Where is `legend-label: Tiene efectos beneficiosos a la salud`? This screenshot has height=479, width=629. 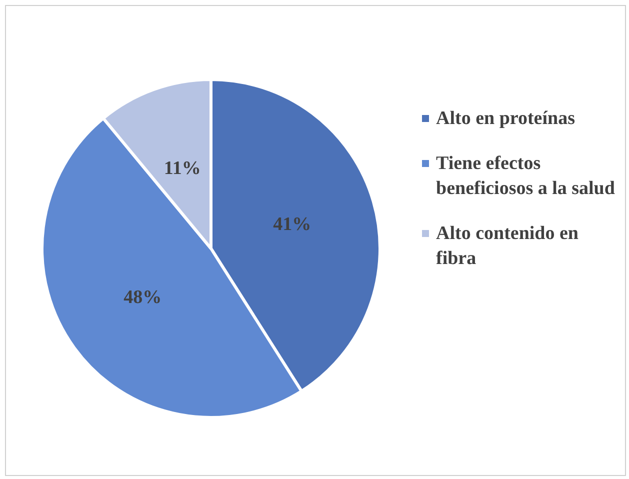 legend-label: Tiene efectos beneficiosos a la salud is located at coordinates (526, 176).